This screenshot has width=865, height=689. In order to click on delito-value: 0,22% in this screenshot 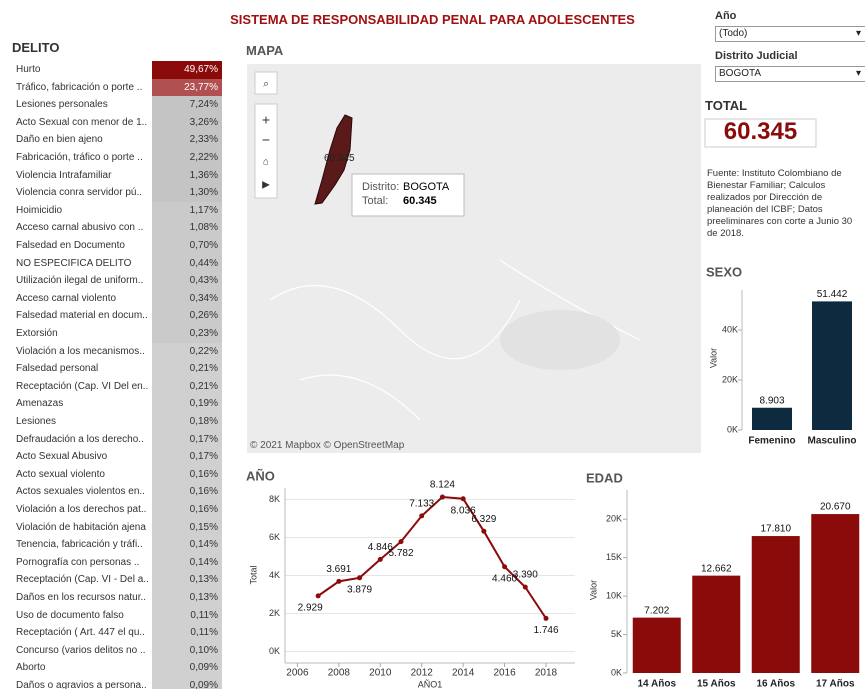, I will do `click(187, 351)`.